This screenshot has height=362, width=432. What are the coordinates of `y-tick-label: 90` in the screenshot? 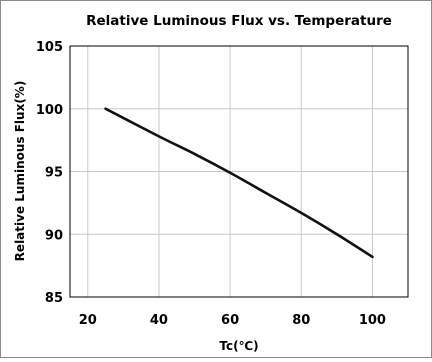 It's located at (54, 235).